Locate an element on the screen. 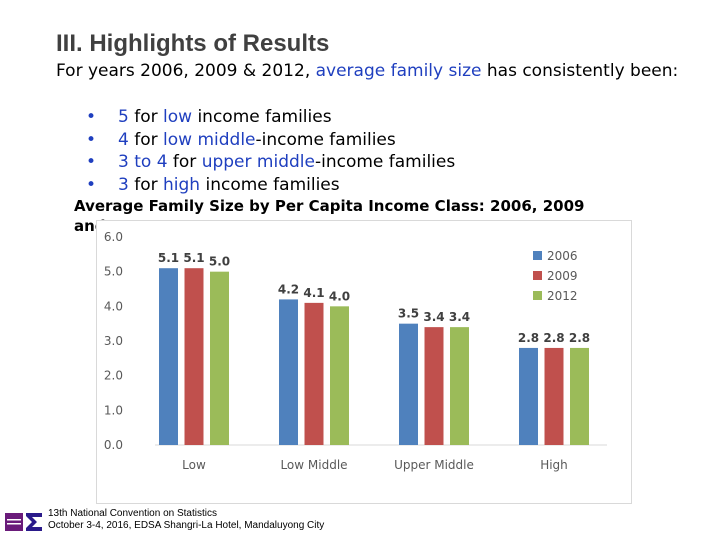 This screenshot has height=540, width=720. intro-suffix: has consistently been: is located at coordinates (580, 71).